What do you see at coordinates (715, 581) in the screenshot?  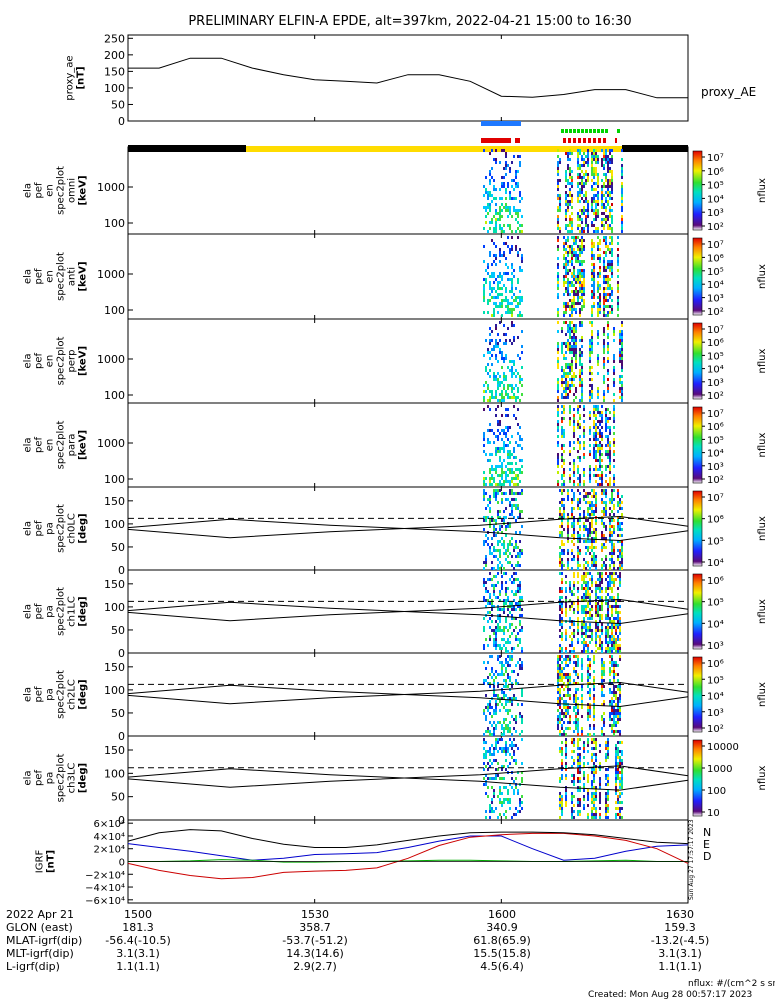 I see `cbar-tick-label: 10⁶` at bounding box center [715, 581].